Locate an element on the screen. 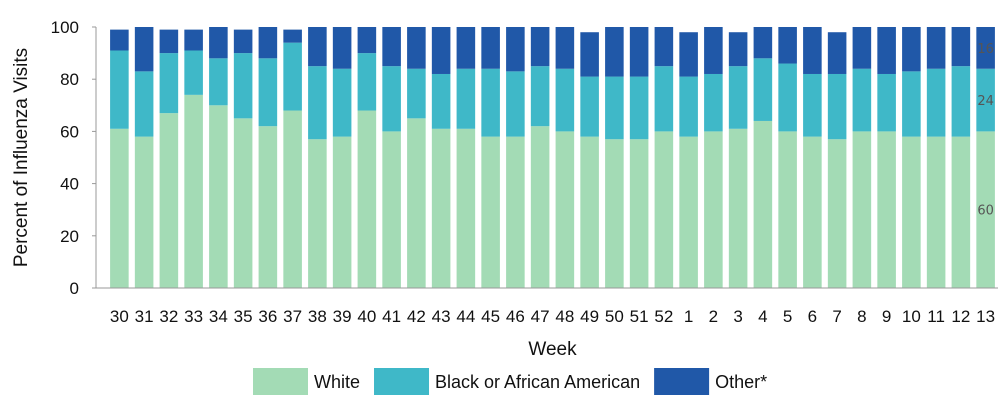 This screenshot has height=399, width=1002. x-tick-label: 33 is located at coordinates (193, 316).